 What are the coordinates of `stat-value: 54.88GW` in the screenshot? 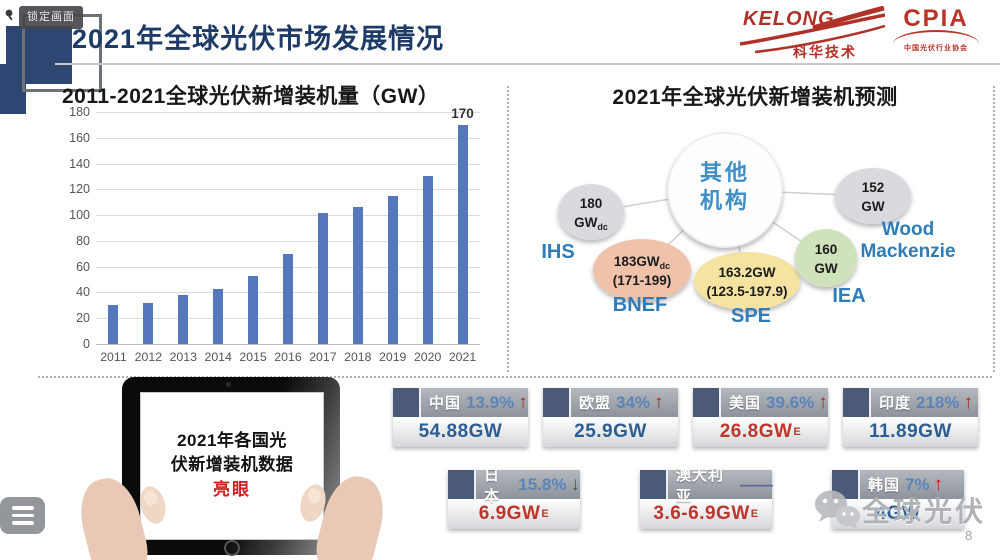 It's located at (460, 432).